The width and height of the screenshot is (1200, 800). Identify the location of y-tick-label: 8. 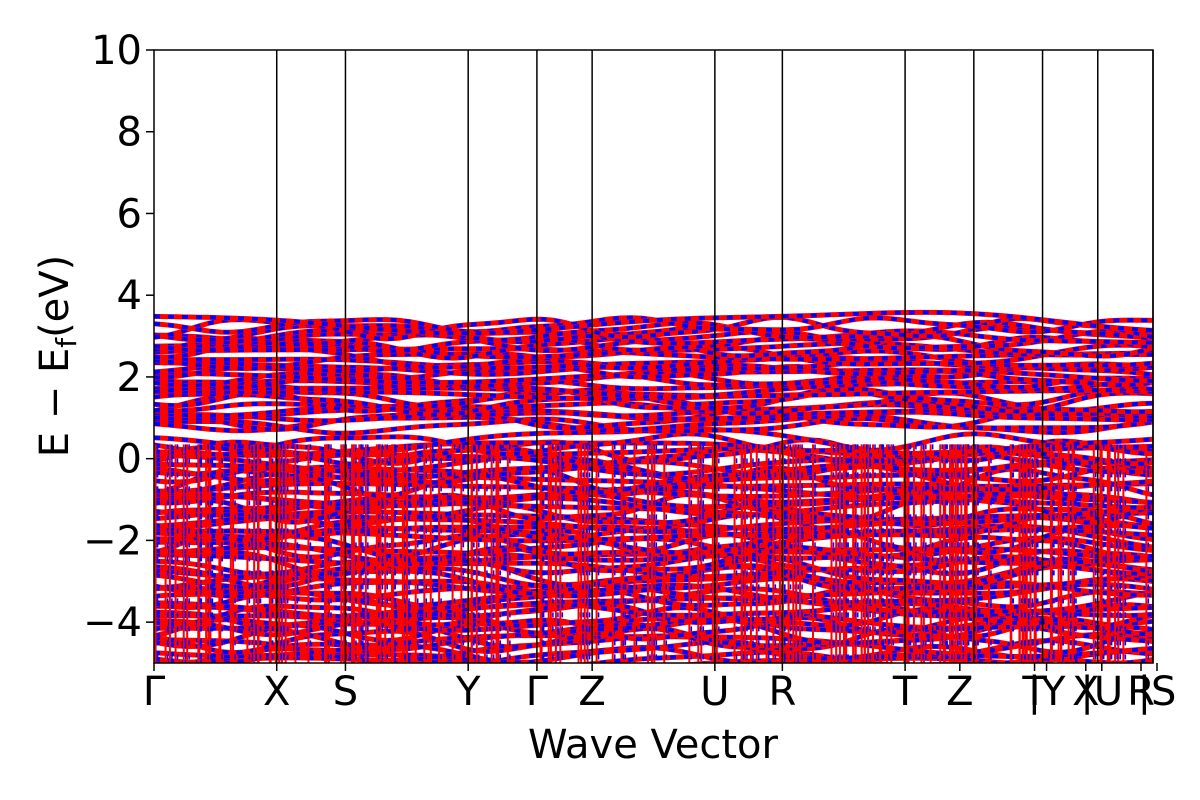
(129, 133).